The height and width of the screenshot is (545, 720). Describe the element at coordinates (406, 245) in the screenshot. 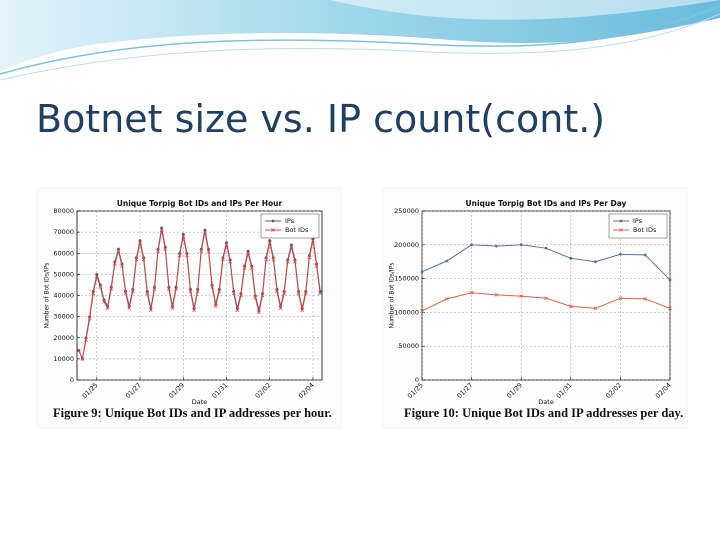

I see `y-tick-label: 200000` at that location.